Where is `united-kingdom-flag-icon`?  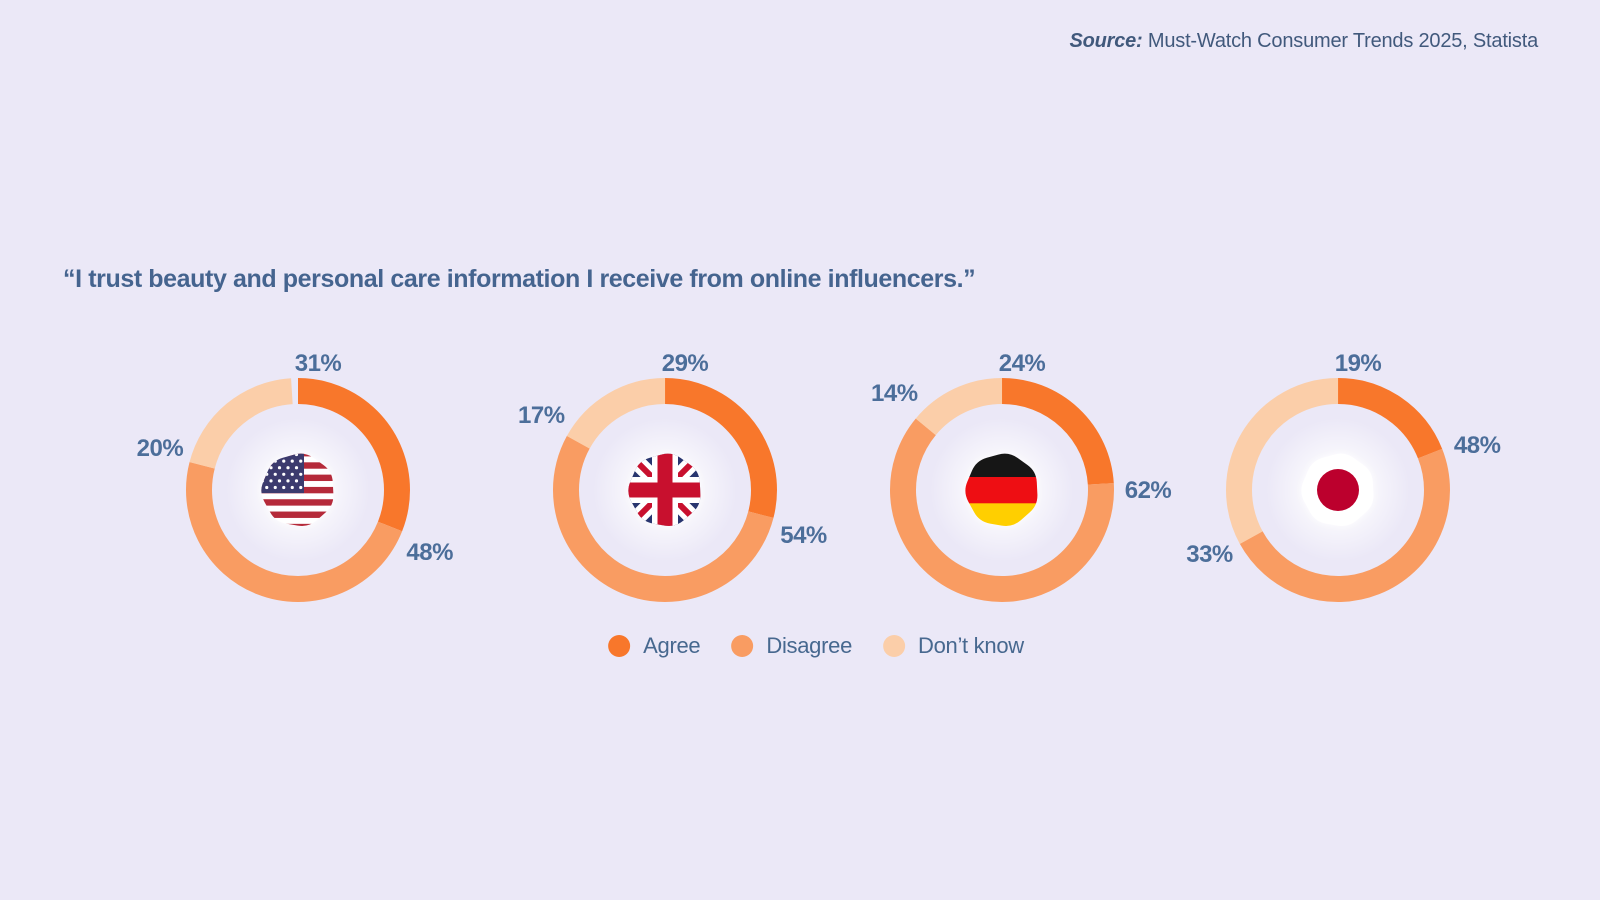 united-kingdom-flag-icon is located at coordinates (665, 490).